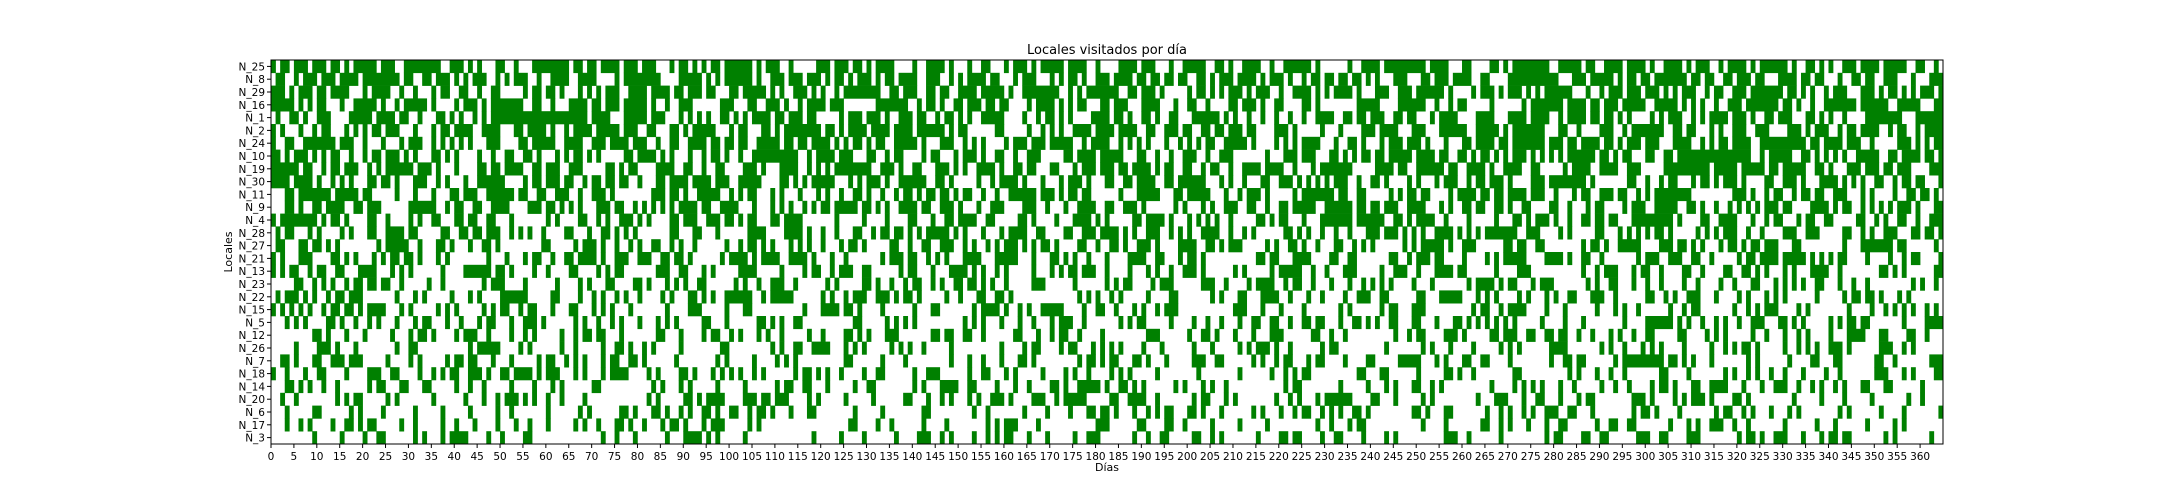  What do you see at coordinates (252, 259) in the screenshot?
I see `y-tick-label: N_21` at bounding box center [252, 259].